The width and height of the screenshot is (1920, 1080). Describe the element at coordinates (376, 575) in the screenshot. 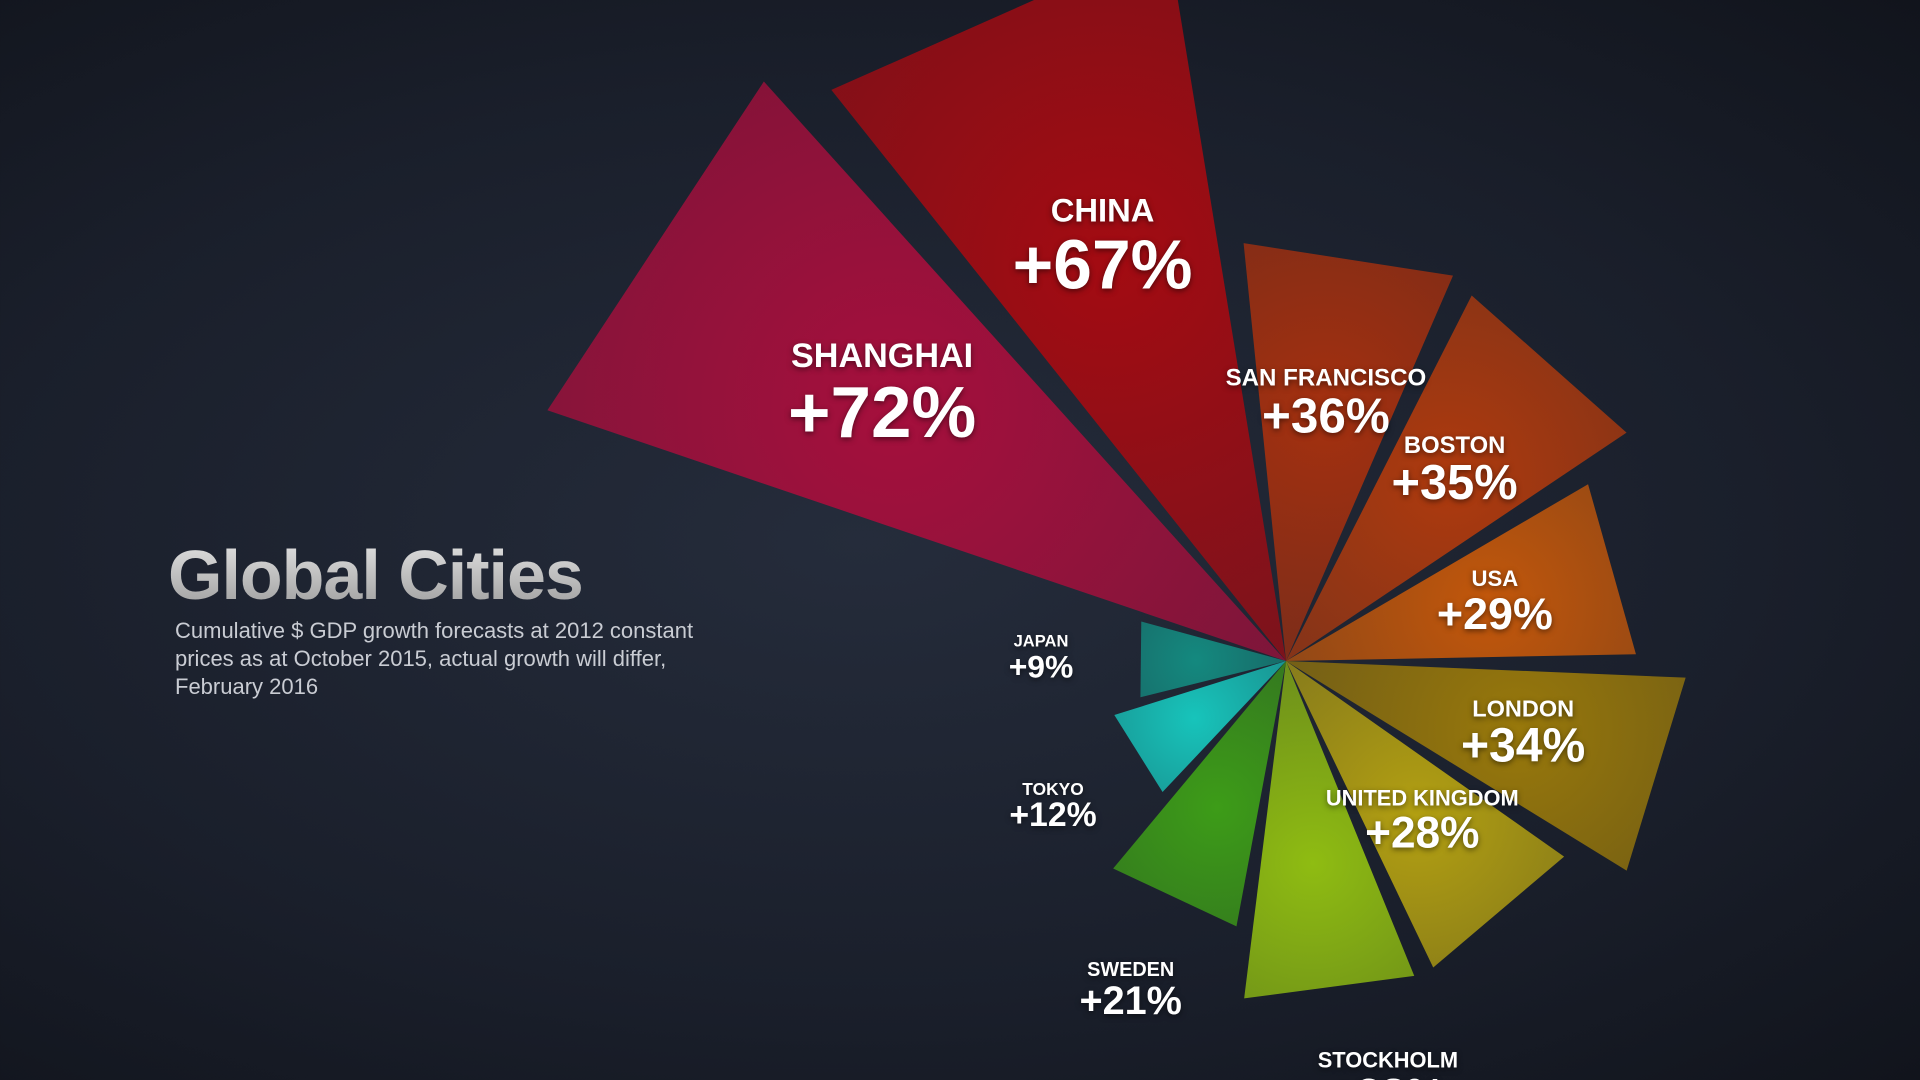

I see `chart-title: Global Cities` at that location.